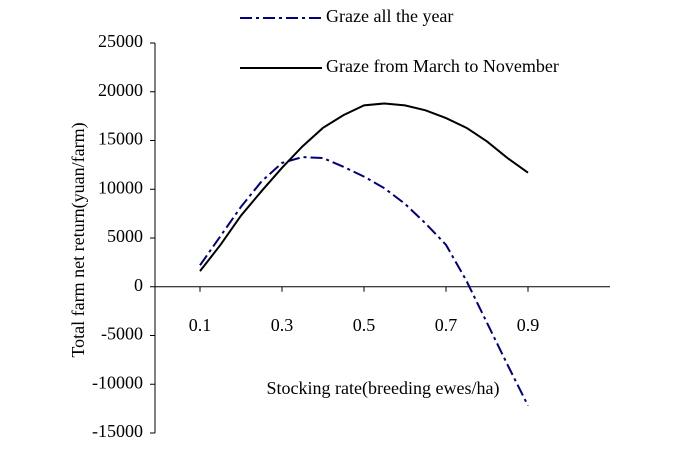  What do you see at coordinates (138, 285) in the screenshot?
I see `y-tick-label: 0` at bounding box center [138, 285].